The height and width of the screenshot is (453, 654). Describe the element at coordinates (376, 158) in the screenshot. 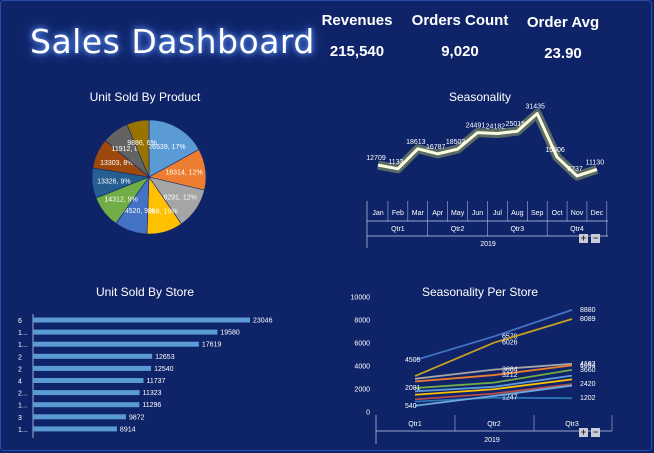

I see `seasonality-data-label: 12709` at that location.